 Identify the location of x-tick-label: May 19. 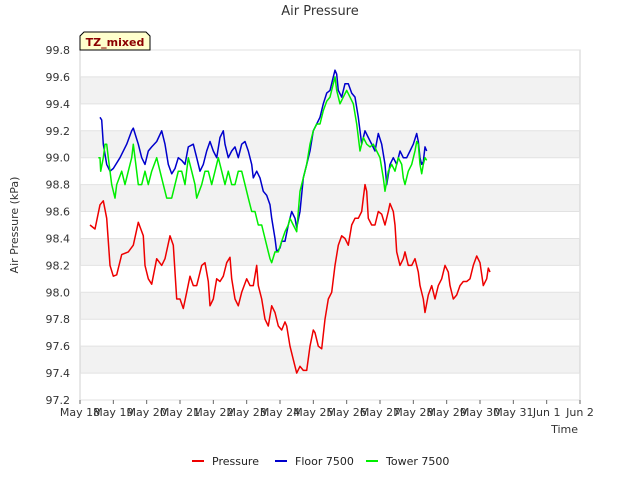
(113, 412).